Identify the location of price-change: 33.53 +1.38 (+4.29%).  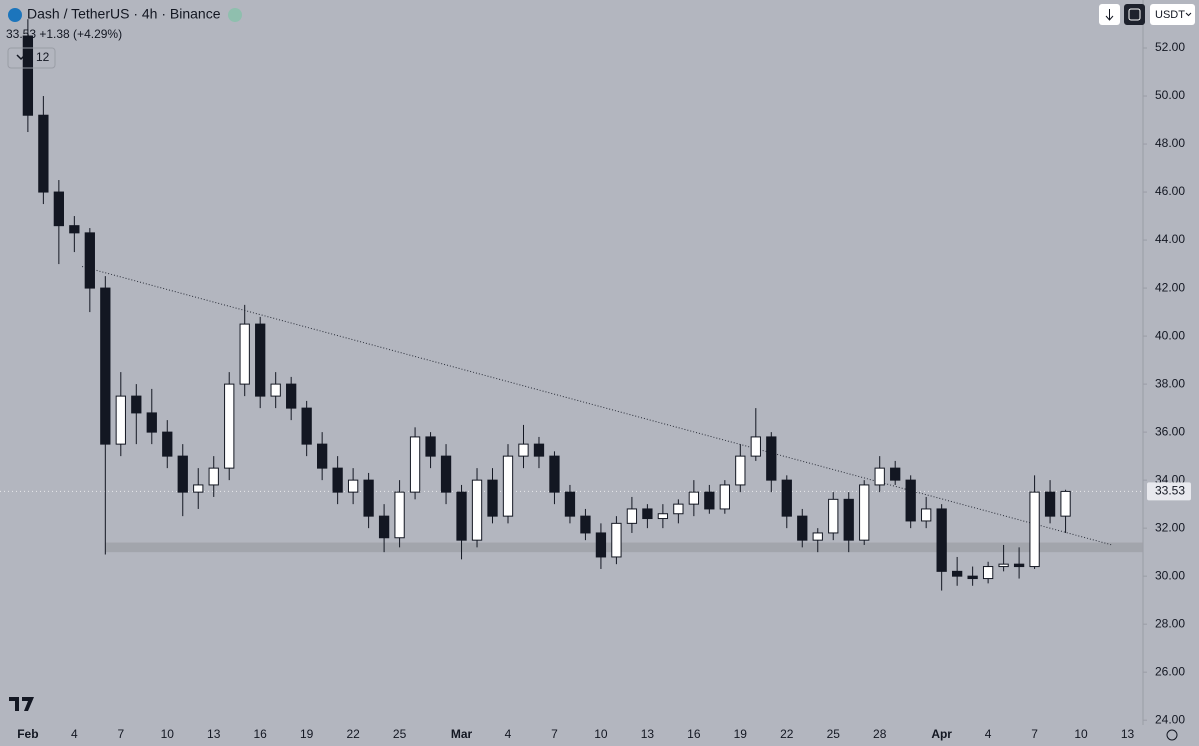
(64, 34).